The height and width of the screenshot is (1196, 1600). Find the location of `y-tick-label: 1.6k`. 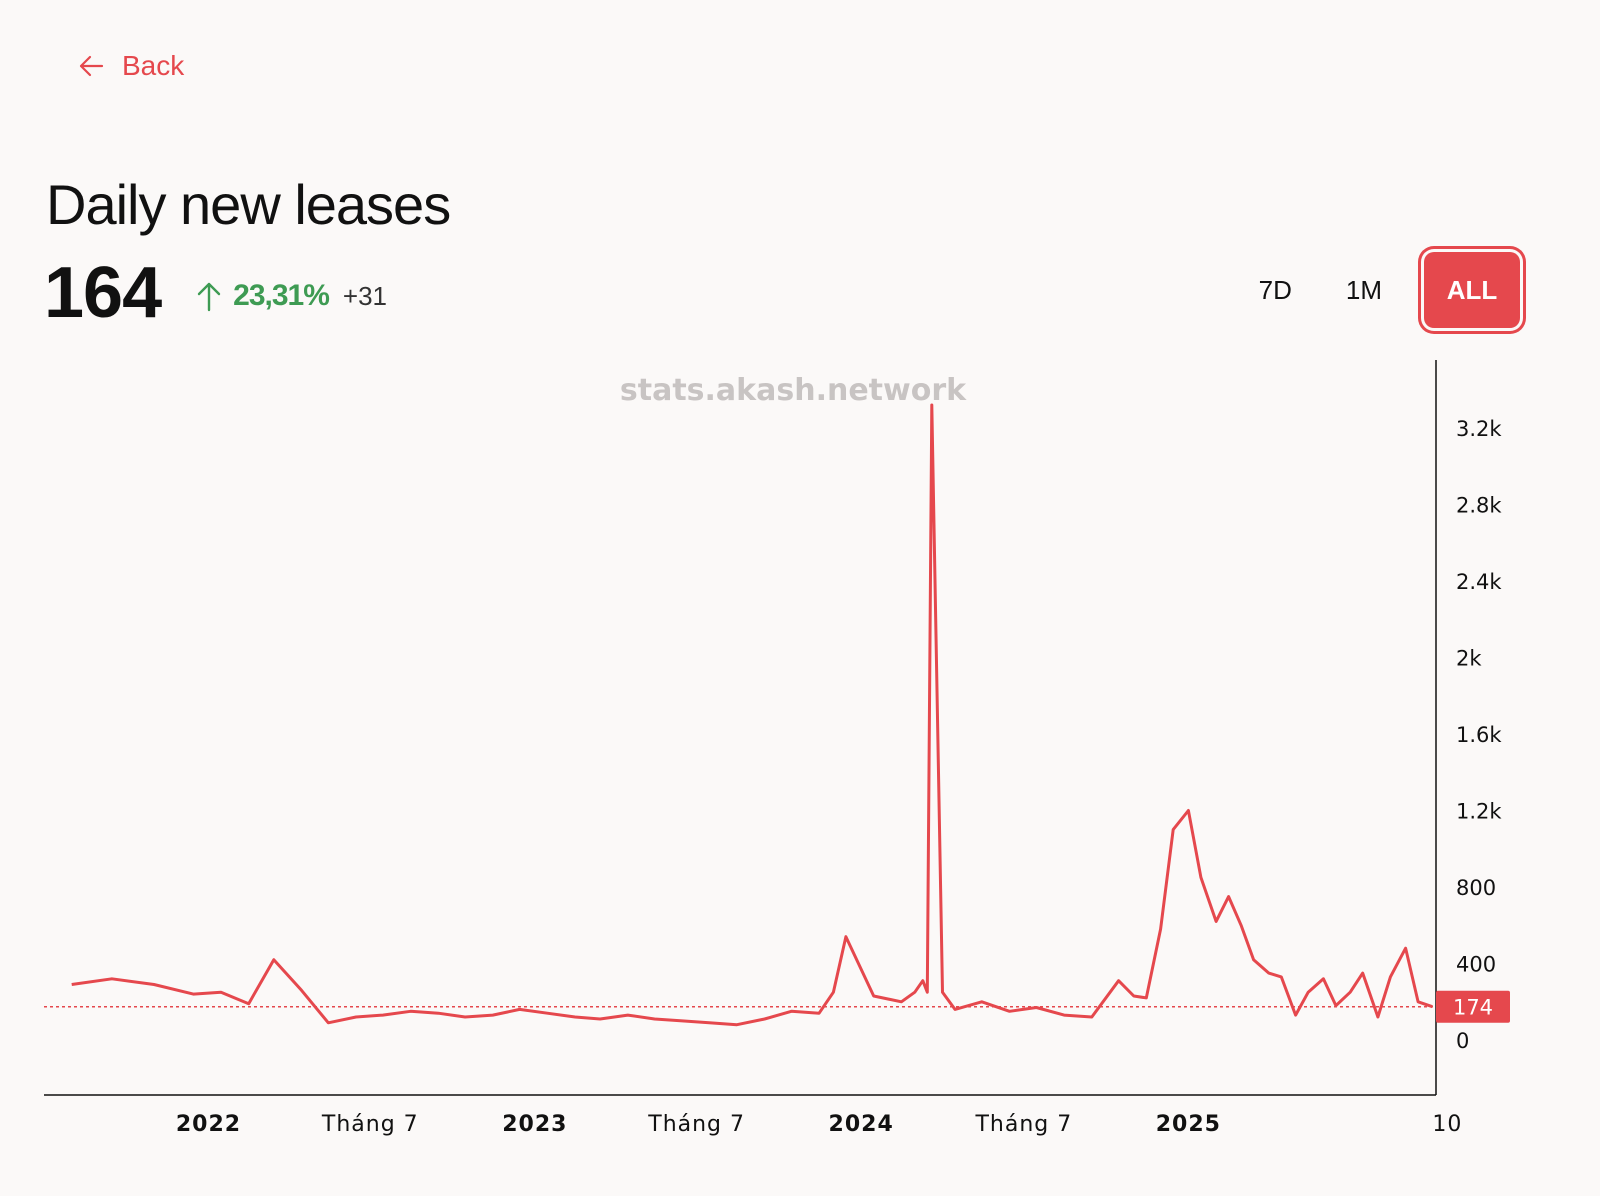

y-tick-label: 1.6k is located at coordinates (1479, 735).